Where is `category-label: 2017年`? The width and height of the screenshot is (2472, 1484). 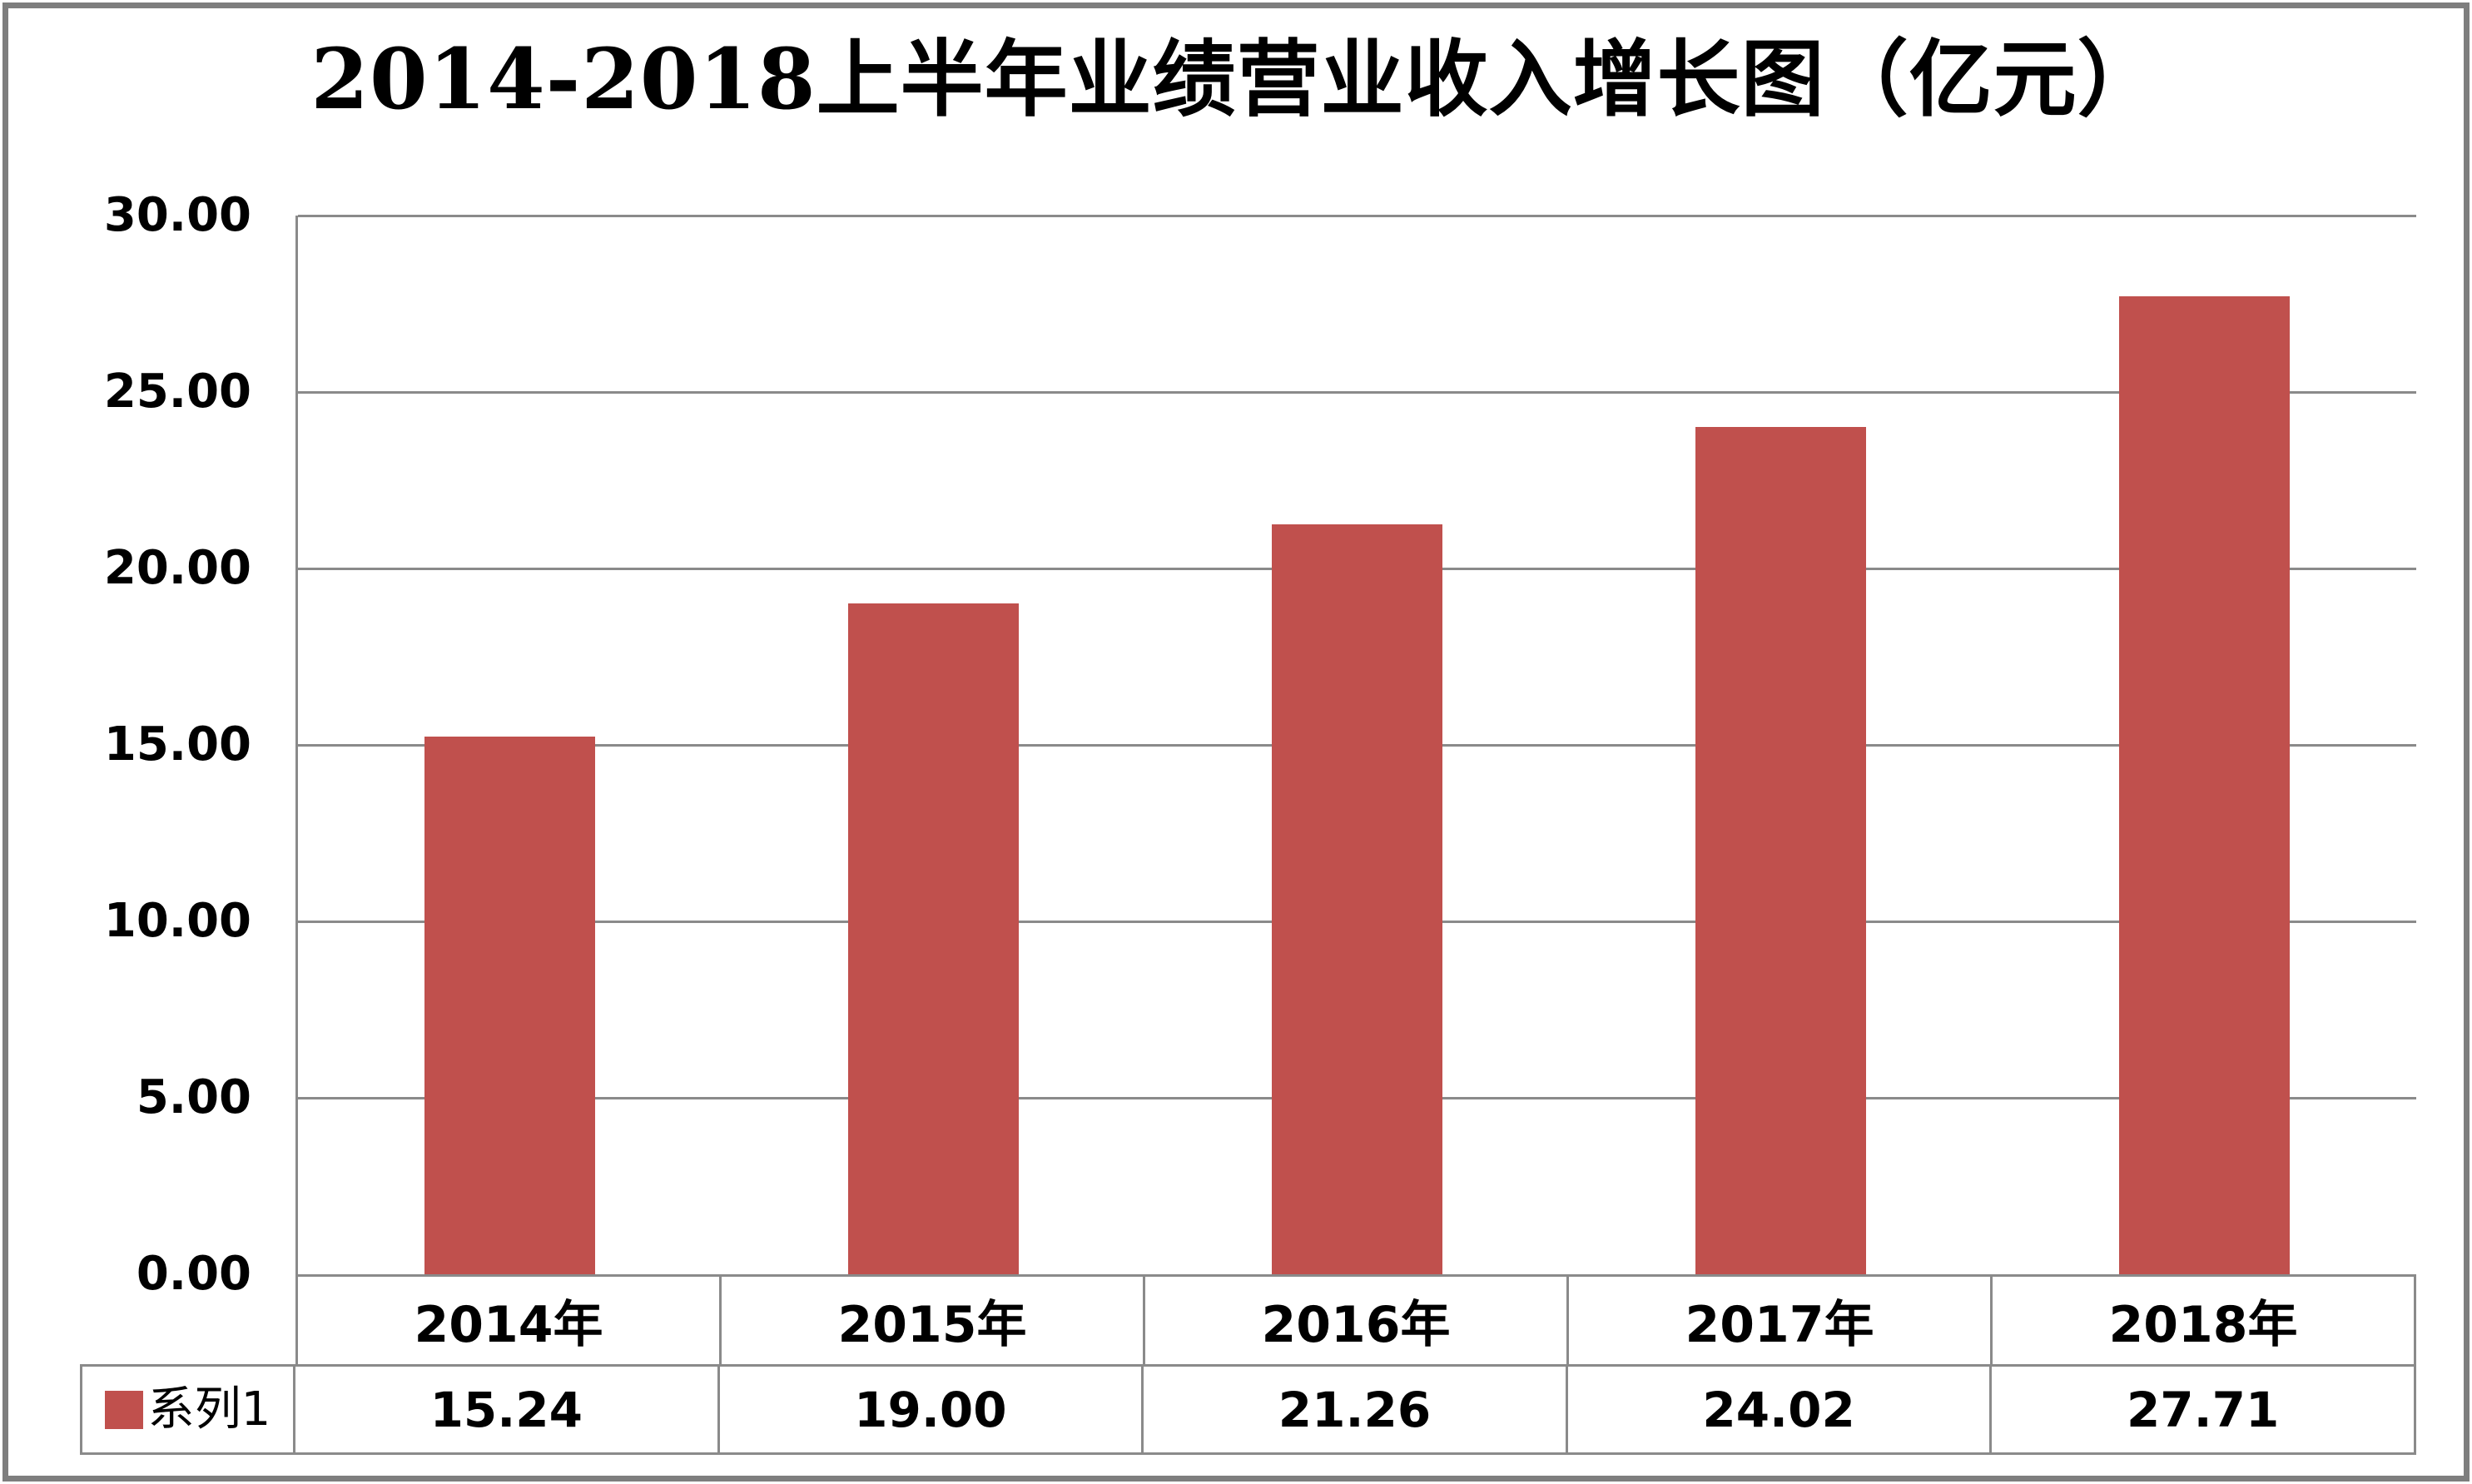 category-label: 2017年 is located at coordinates (1778, 1320).